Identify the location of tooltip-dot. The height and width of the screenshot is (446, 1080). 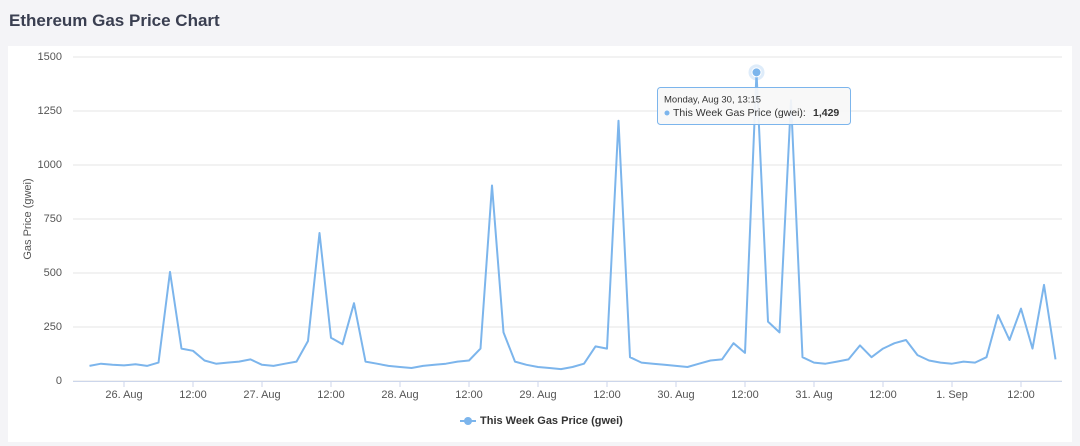
(667, 113).